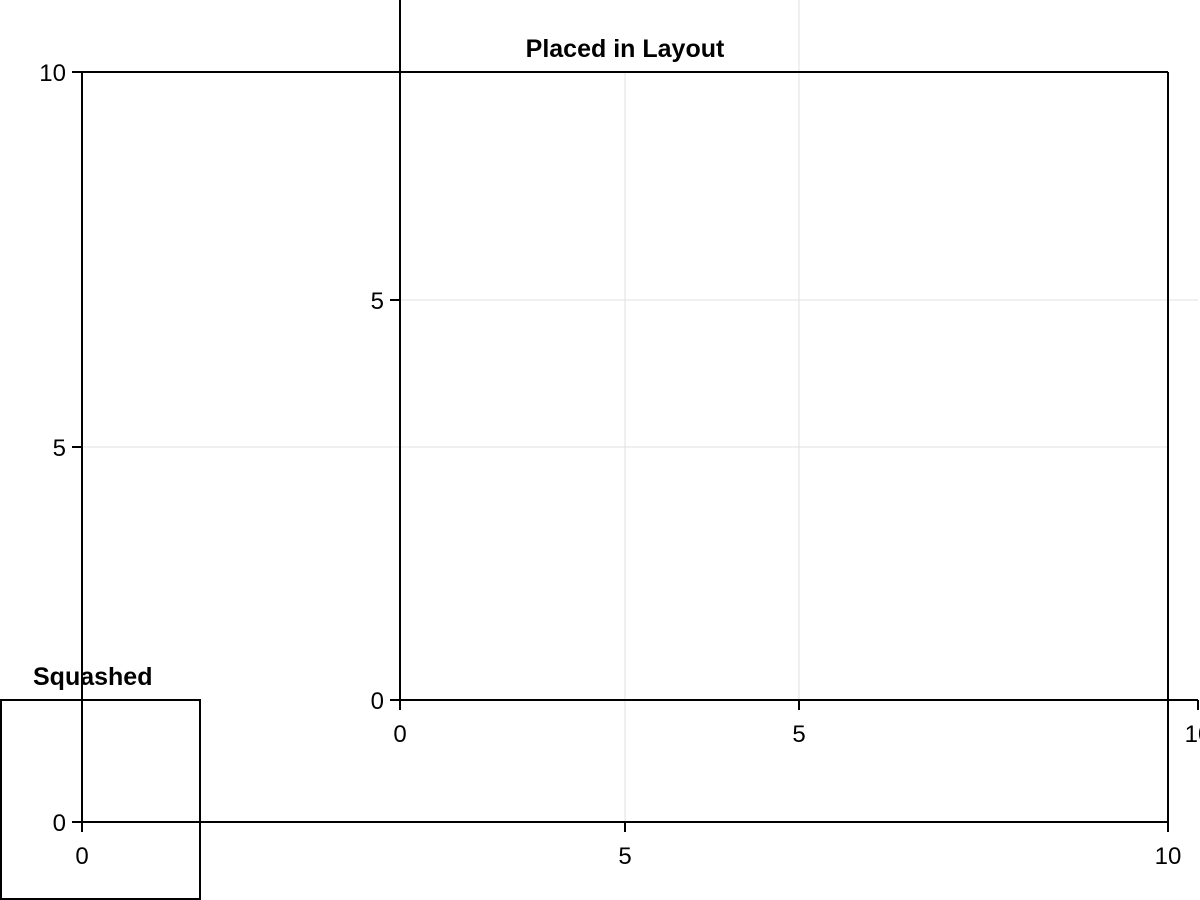  Describe the element at coordinates (52, 73) in the screenshot. I see `y-tick-label: 10` at that location.